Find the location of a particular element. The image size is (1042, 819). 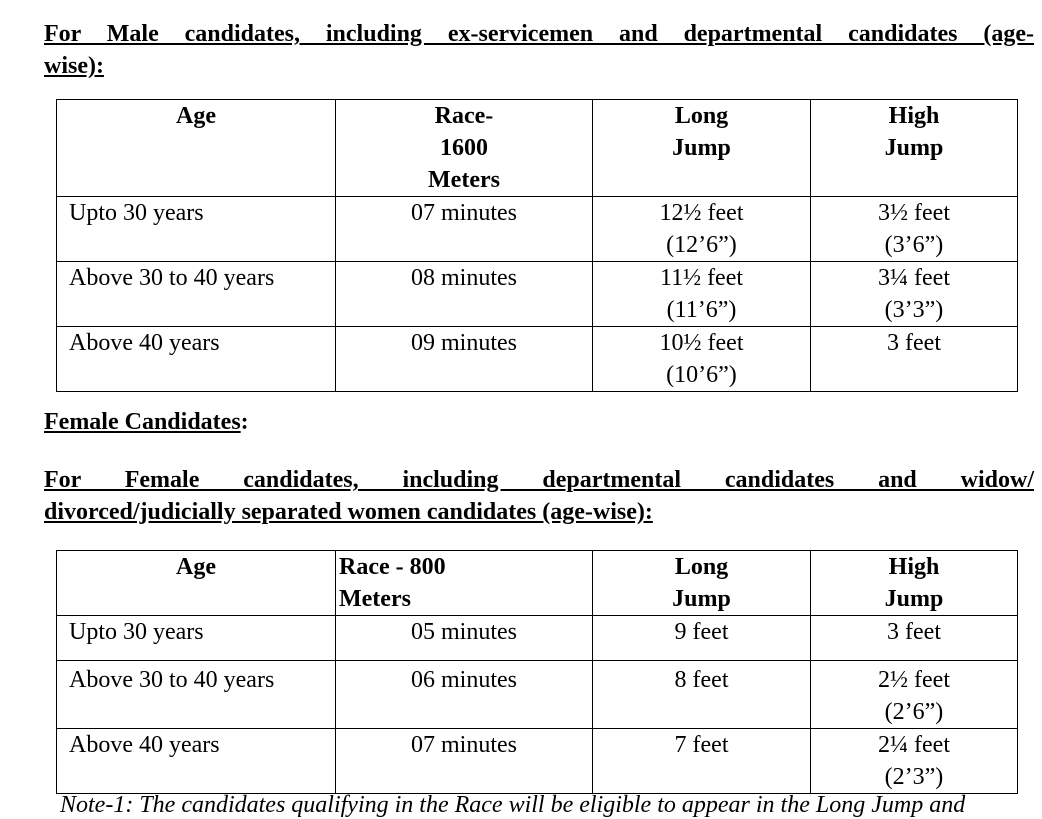

long-jump-cell: 7 feet is located at coordinates (701, 761).